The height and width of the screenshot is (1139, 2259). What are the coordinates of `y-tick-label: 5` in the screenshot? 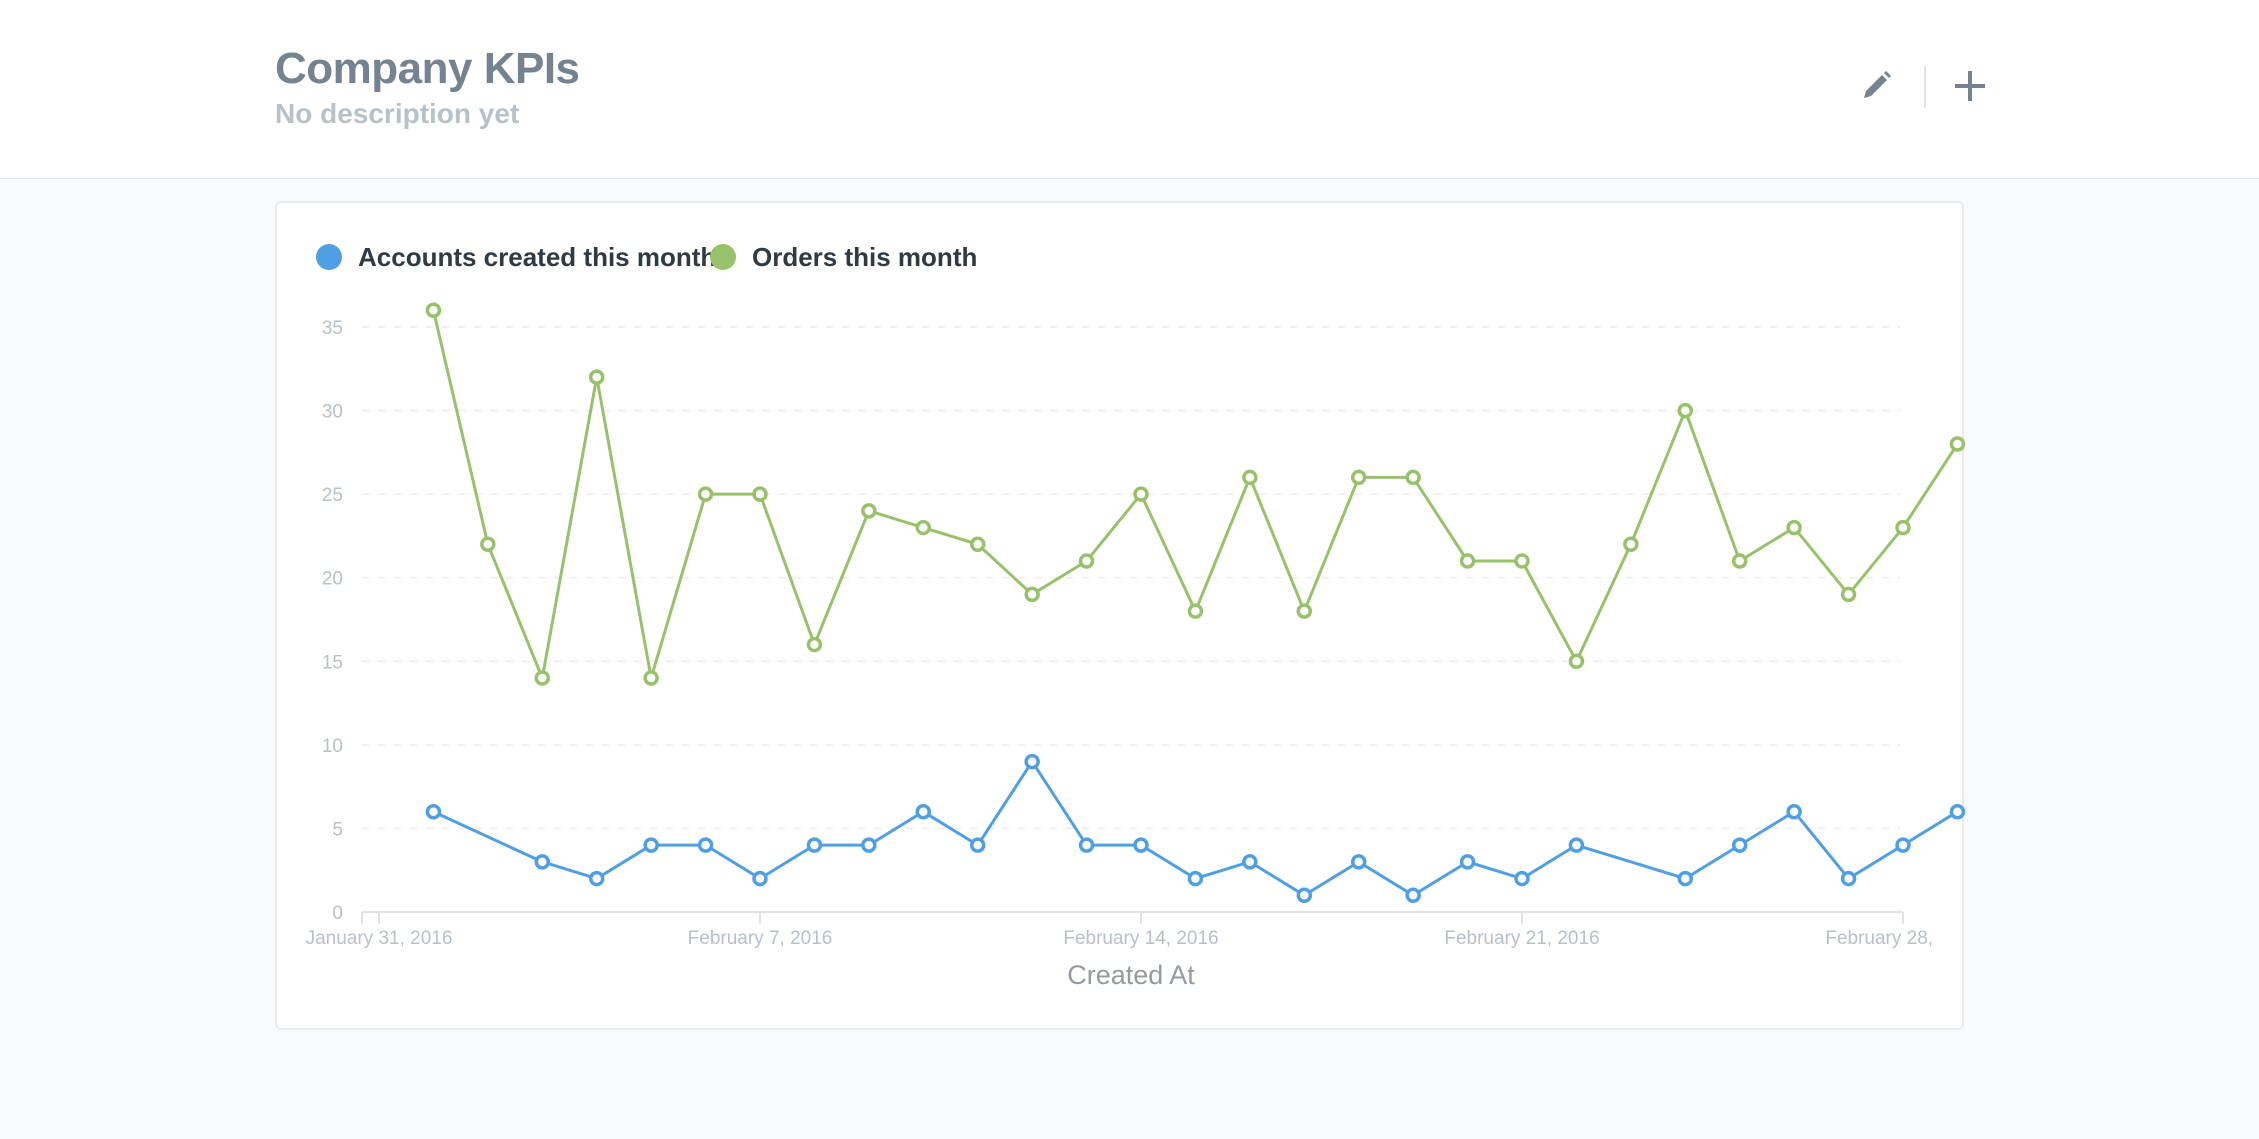 It's located at (337, 829).